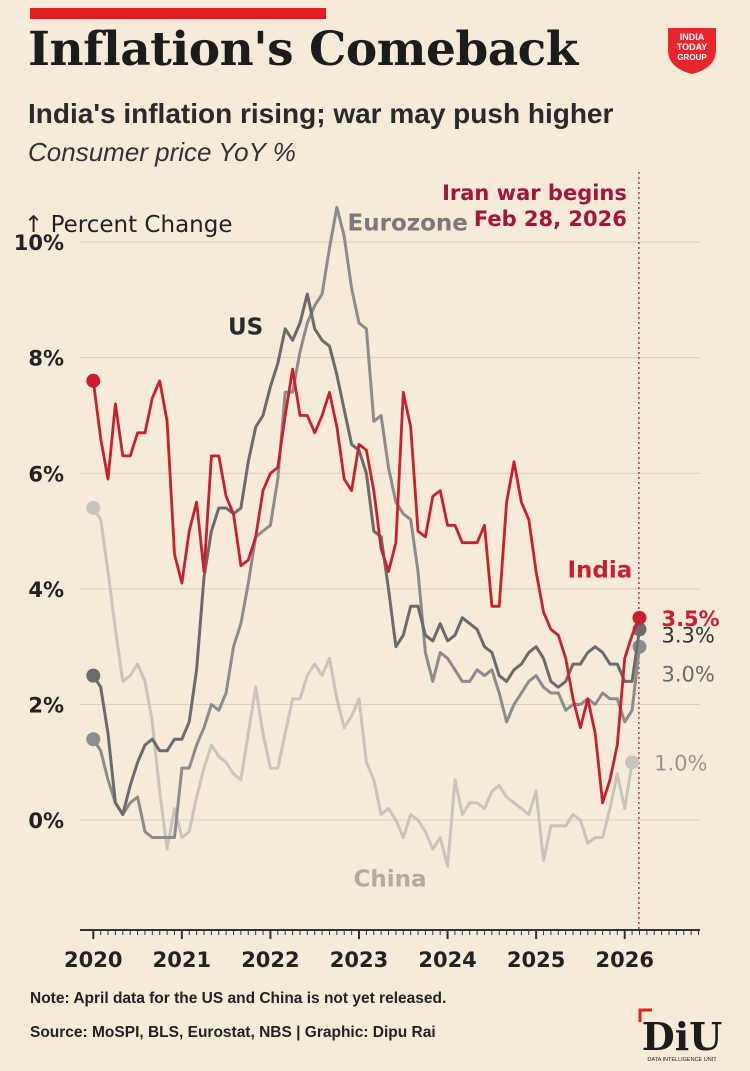 The image size is (750, 1071). What do you see at coordinates (447, 960) in the screenshot?
I see `x-tick-label: 2024` at bounding box center [447, 960].